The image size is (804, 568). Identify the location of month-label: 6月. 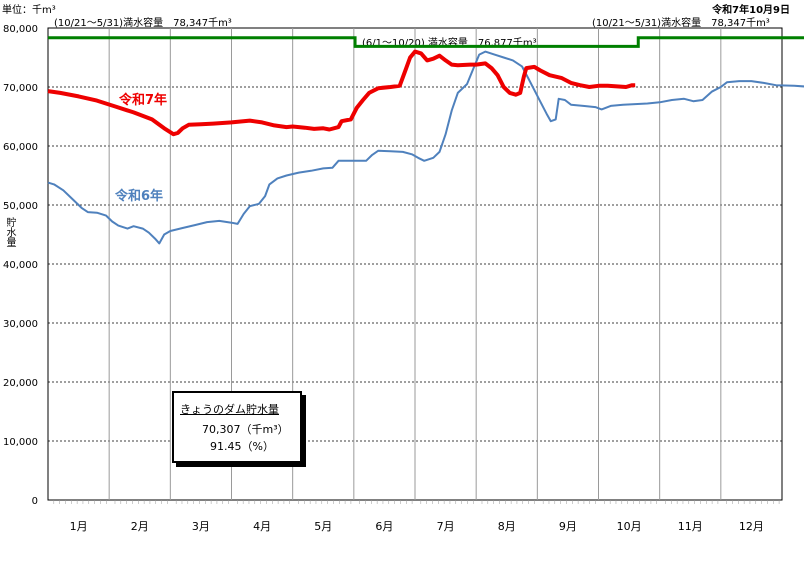
(384, 526).